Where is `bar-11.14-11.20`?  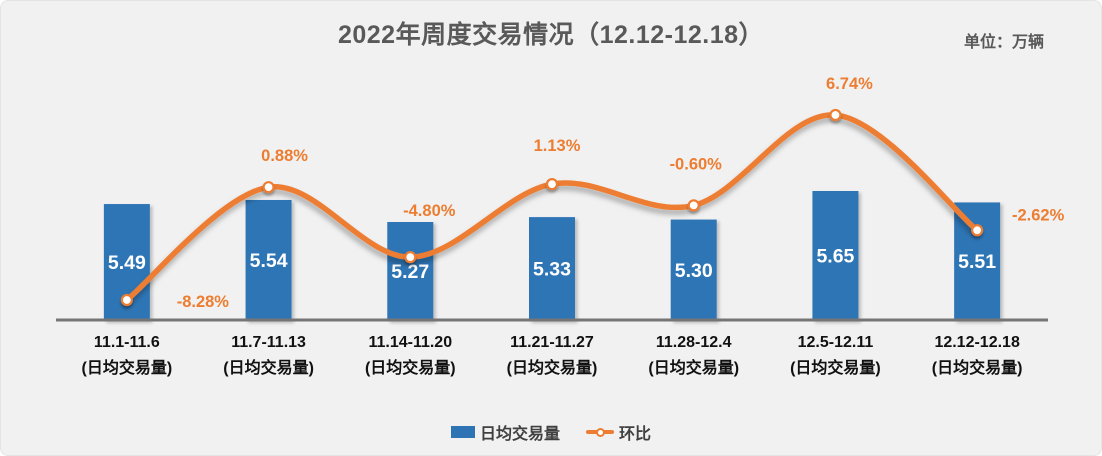
bar-11.14-11.20 is located at coordinates (410, 271).